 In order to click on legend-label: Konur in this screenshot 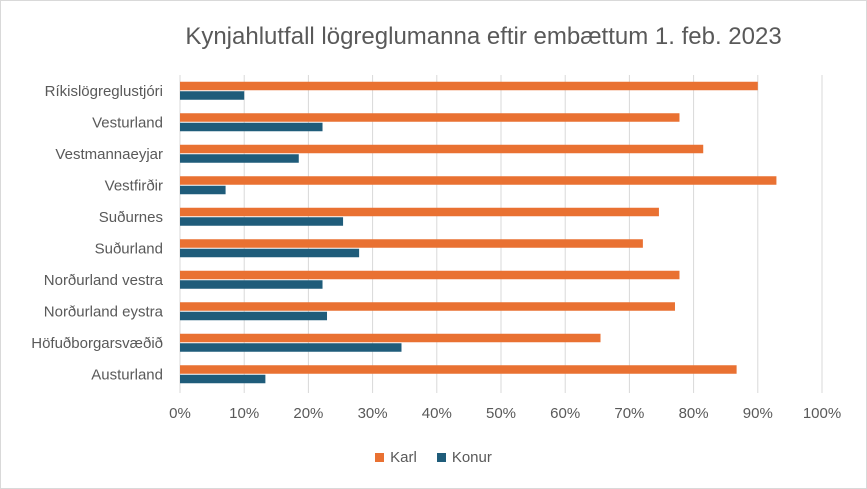, I will do `click(471, 457)`.